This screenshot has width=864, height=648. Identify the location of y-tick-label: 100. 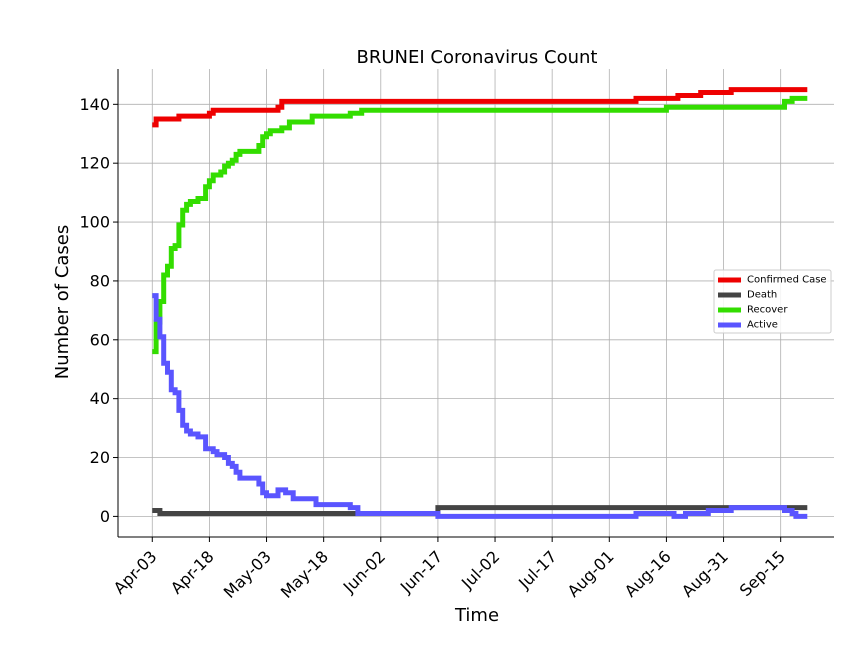
(94, 222).